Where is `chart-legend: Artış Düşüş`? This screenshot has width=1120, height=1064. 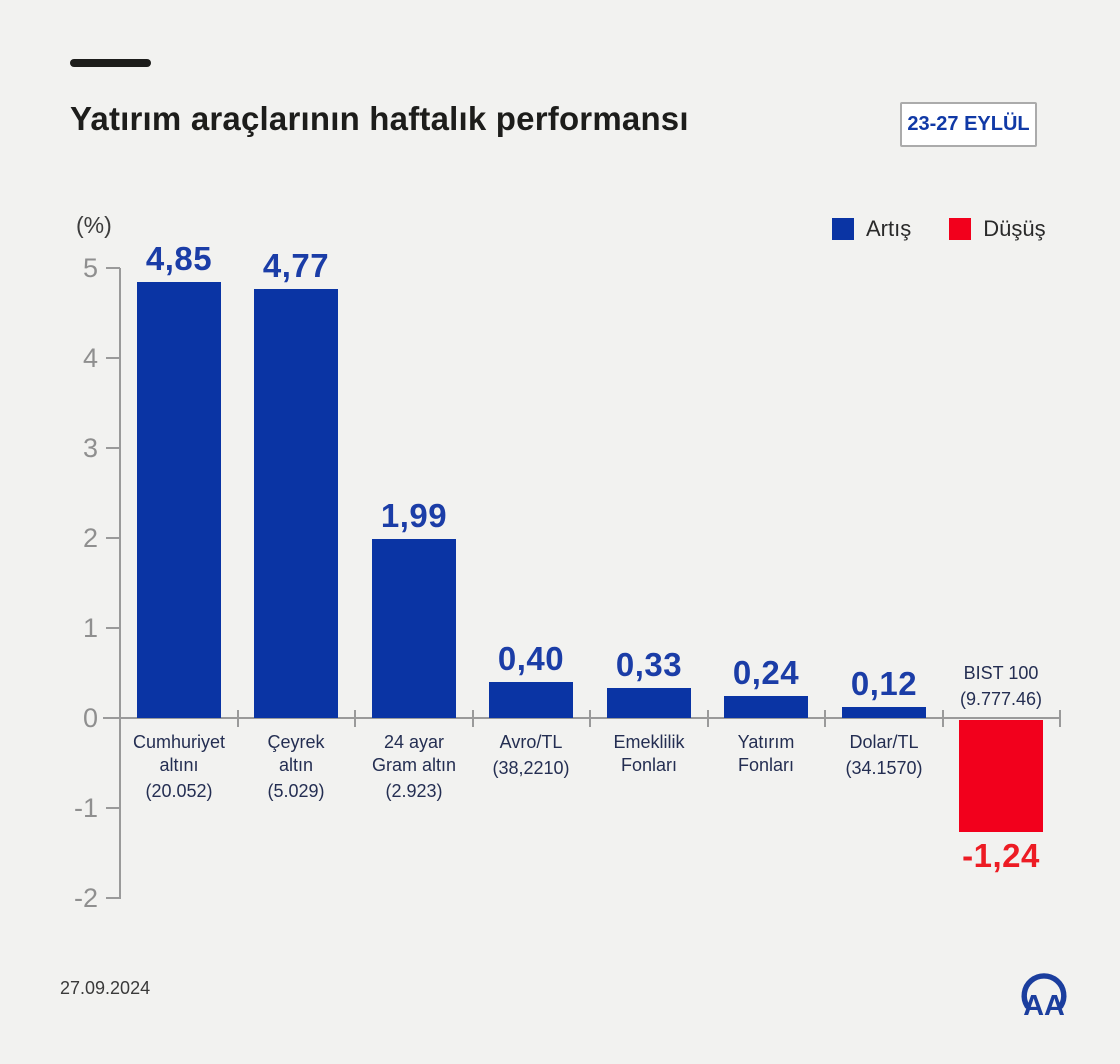 chart-legend: Artış Düşüş is located at coordinates (939, 229).